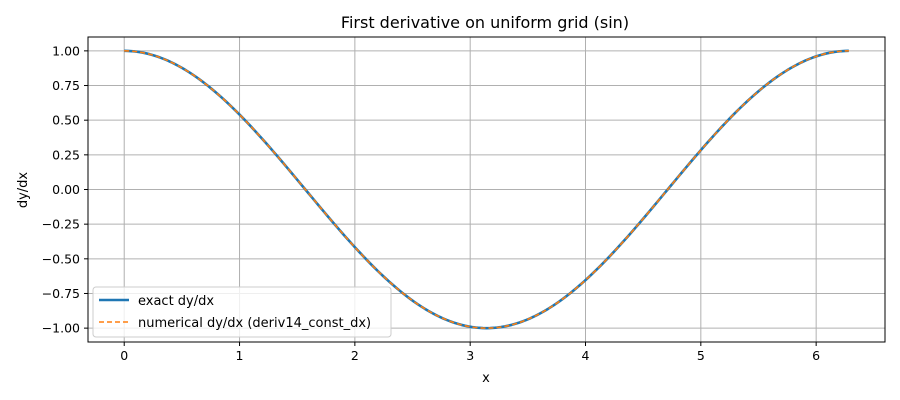  Describe the element at coordinates (124, 355) in the screenshot. I see `x-tick-label: 0` at that location.